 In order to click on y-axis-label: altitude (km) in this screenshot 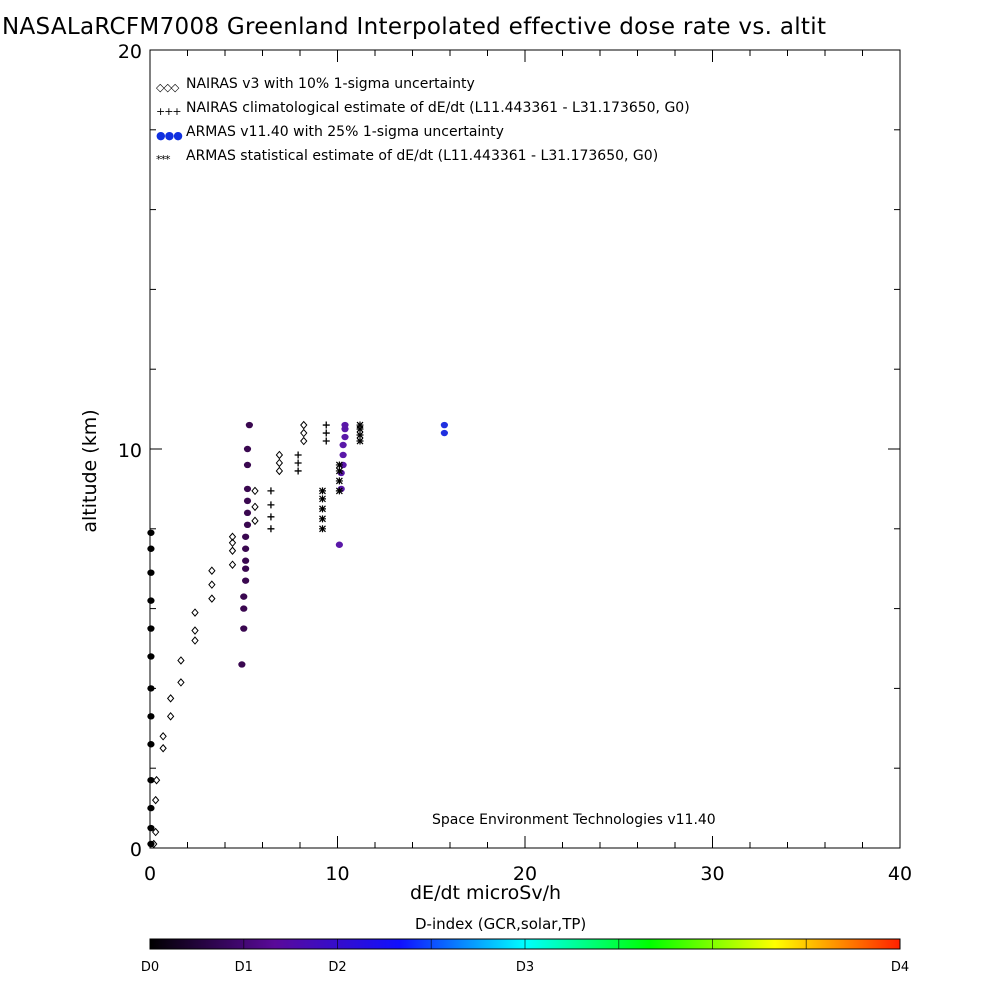, I will do `click(90, 471)`.